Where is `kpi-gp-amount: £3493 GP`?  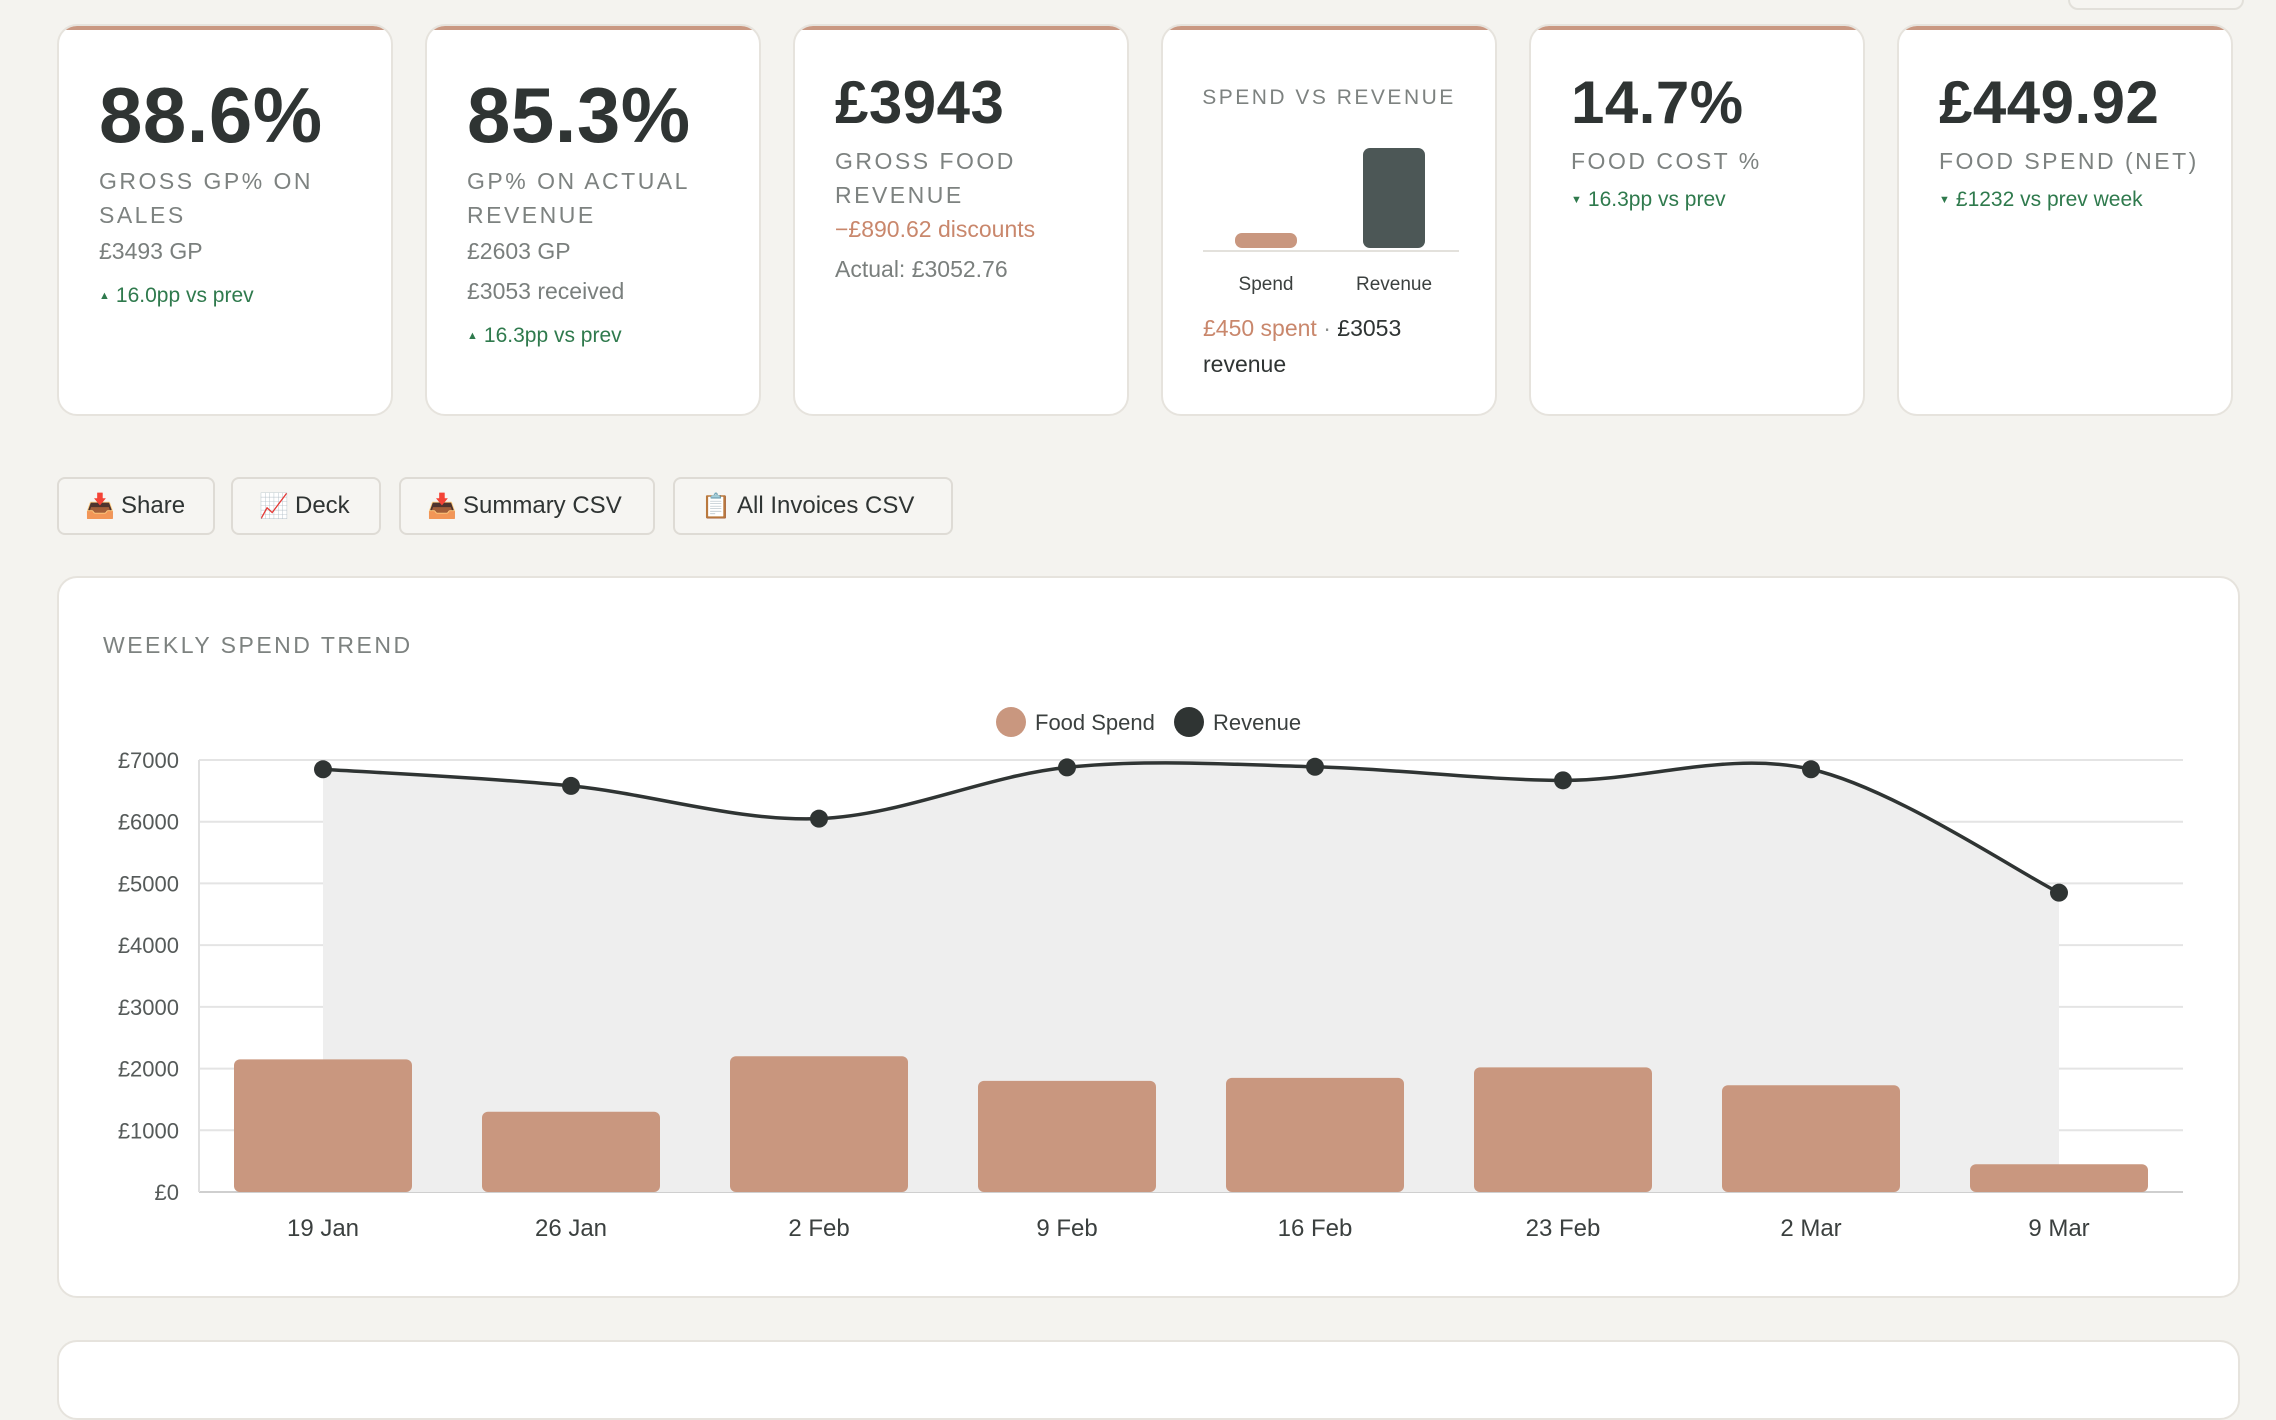 kpi-gp-amount: £3493 GP is located at coordinates (151, 251).